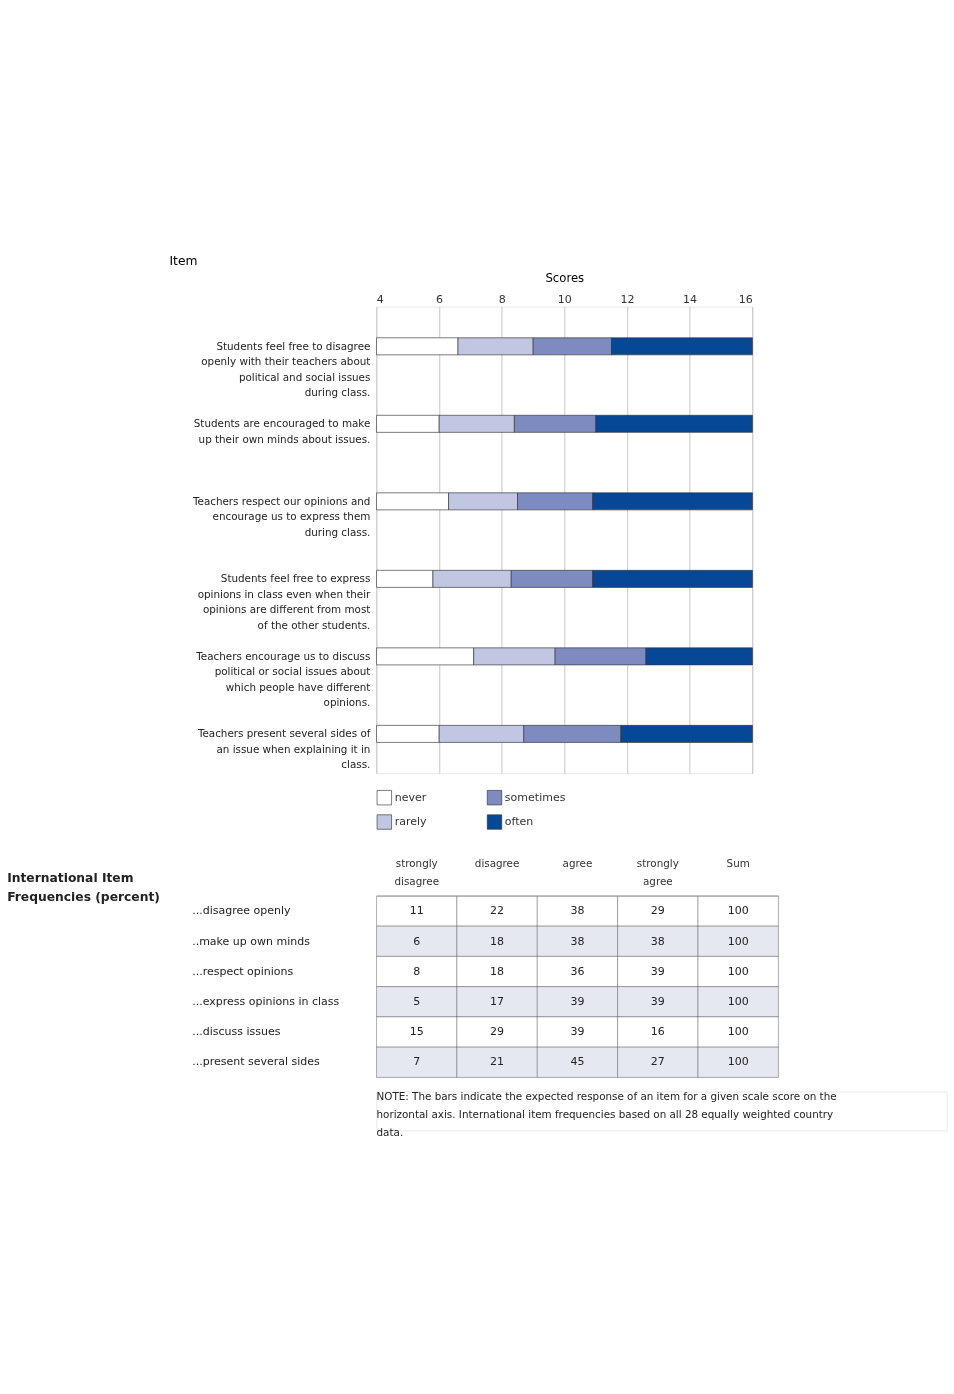  Describe the element at coordinates (251, 941) in the screenshot. I see `y-tick-label: ..make up own minds` at that location.